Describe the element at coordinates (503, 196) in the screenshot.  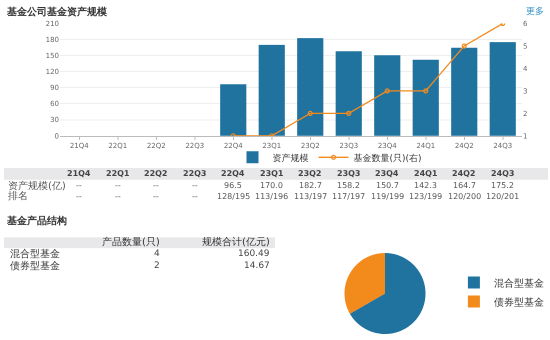
I see `text: 120/201` at that location.